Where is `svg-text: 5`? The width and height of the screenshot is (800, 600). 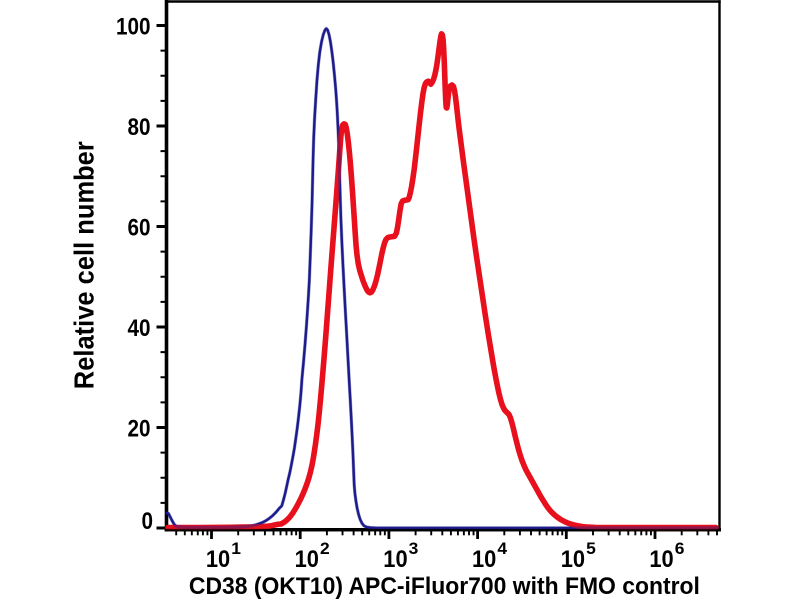 svg-text: 5 is located at coordinates (591, 549).